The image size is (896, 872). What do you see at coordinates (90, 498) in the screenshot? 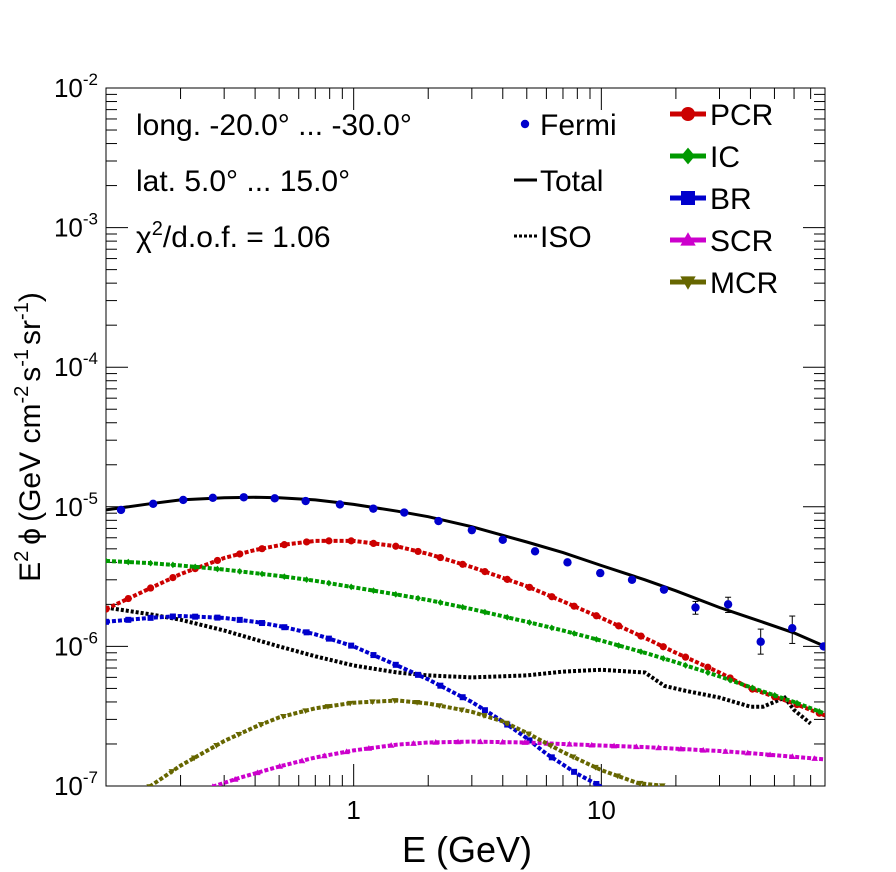
I see `y-tick-exp: -5` at bounding box center [90, 498].